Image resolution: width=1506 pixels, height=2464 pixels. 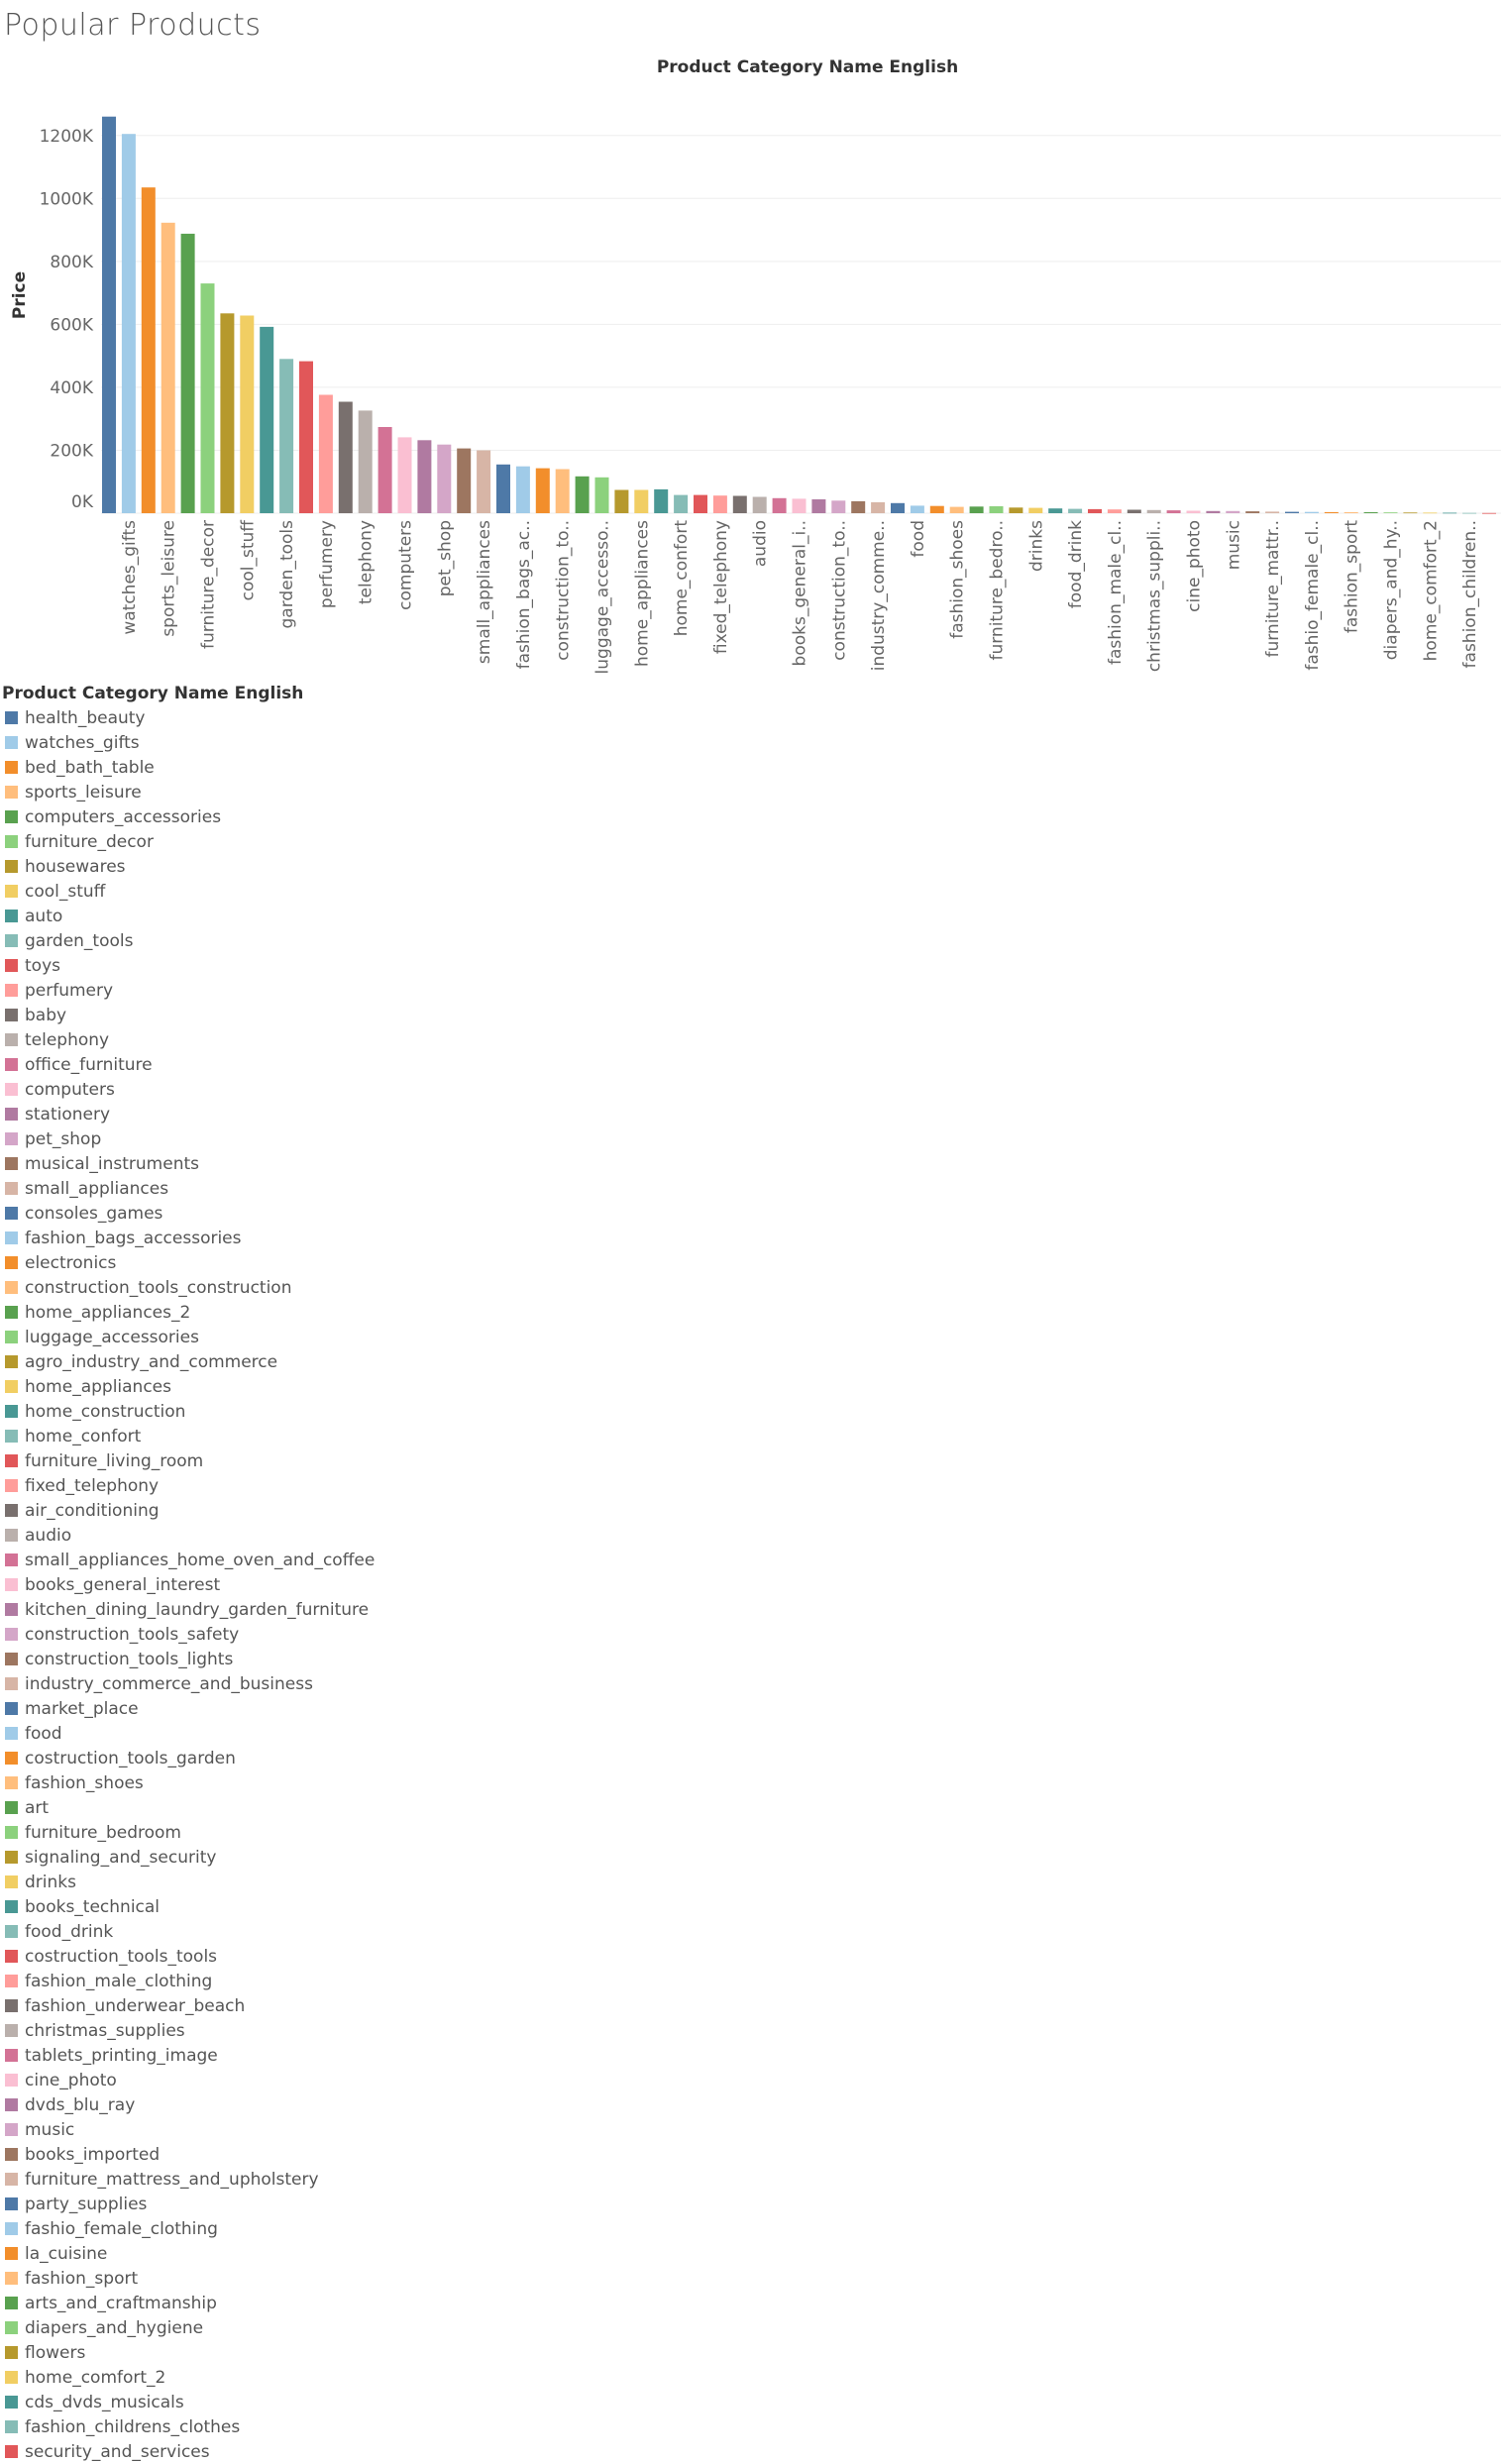 I want to click on bar-electronics, so click(x=542, y=490).